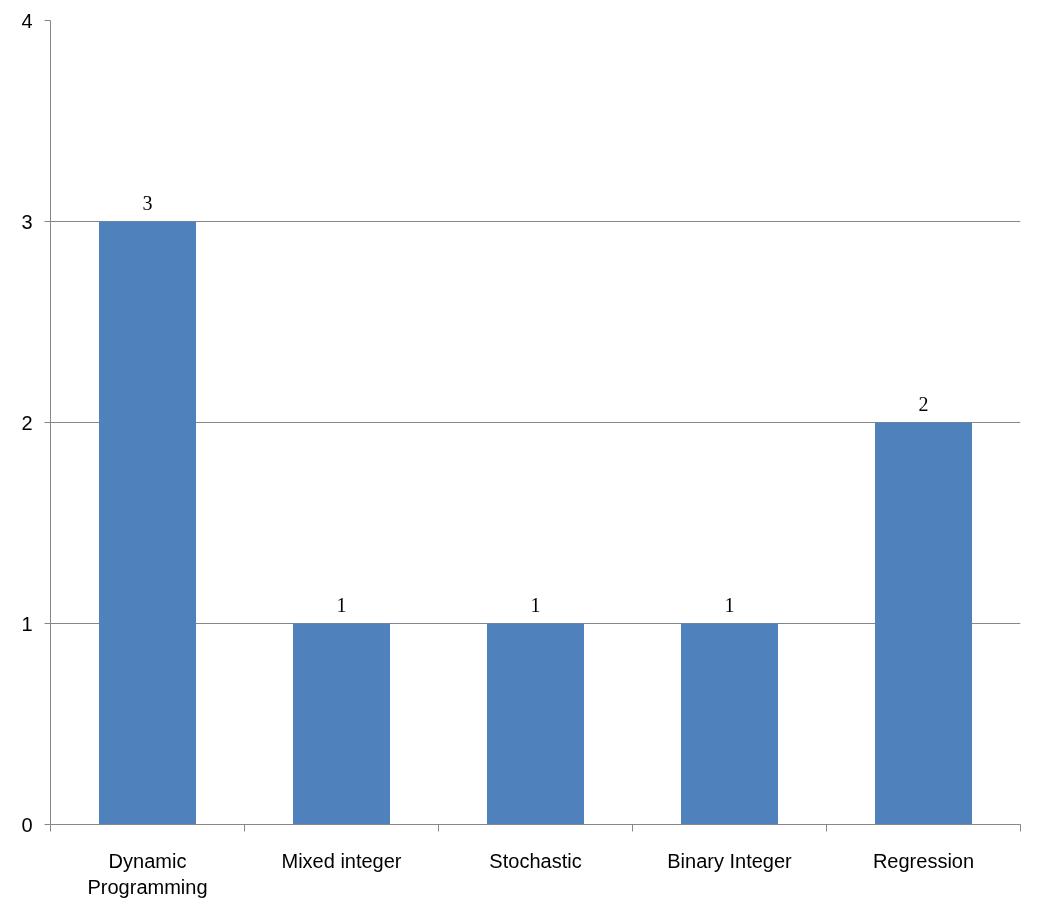 The height and width of the screenshot is (907, 1044). What do you see at coordinates (535, 860) in the screenshot?
I see `x-tick-label: Stochastic` at bounding box center [535, 860].